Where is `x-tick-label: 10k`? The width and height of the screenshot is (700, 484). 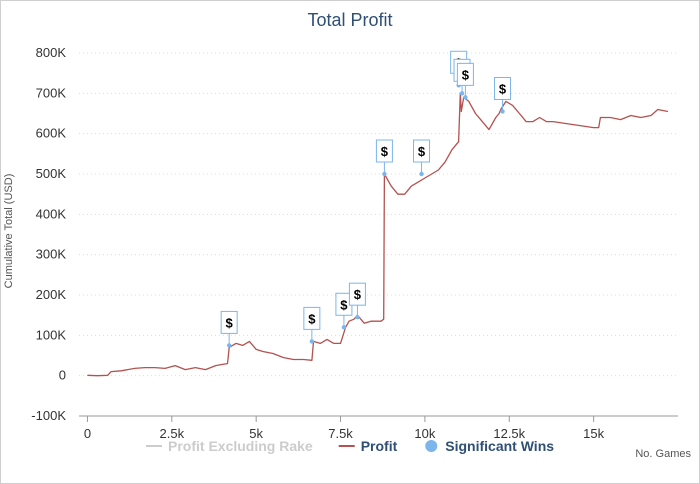
x-tick-label: 10k is located at coordinates (424, 433).